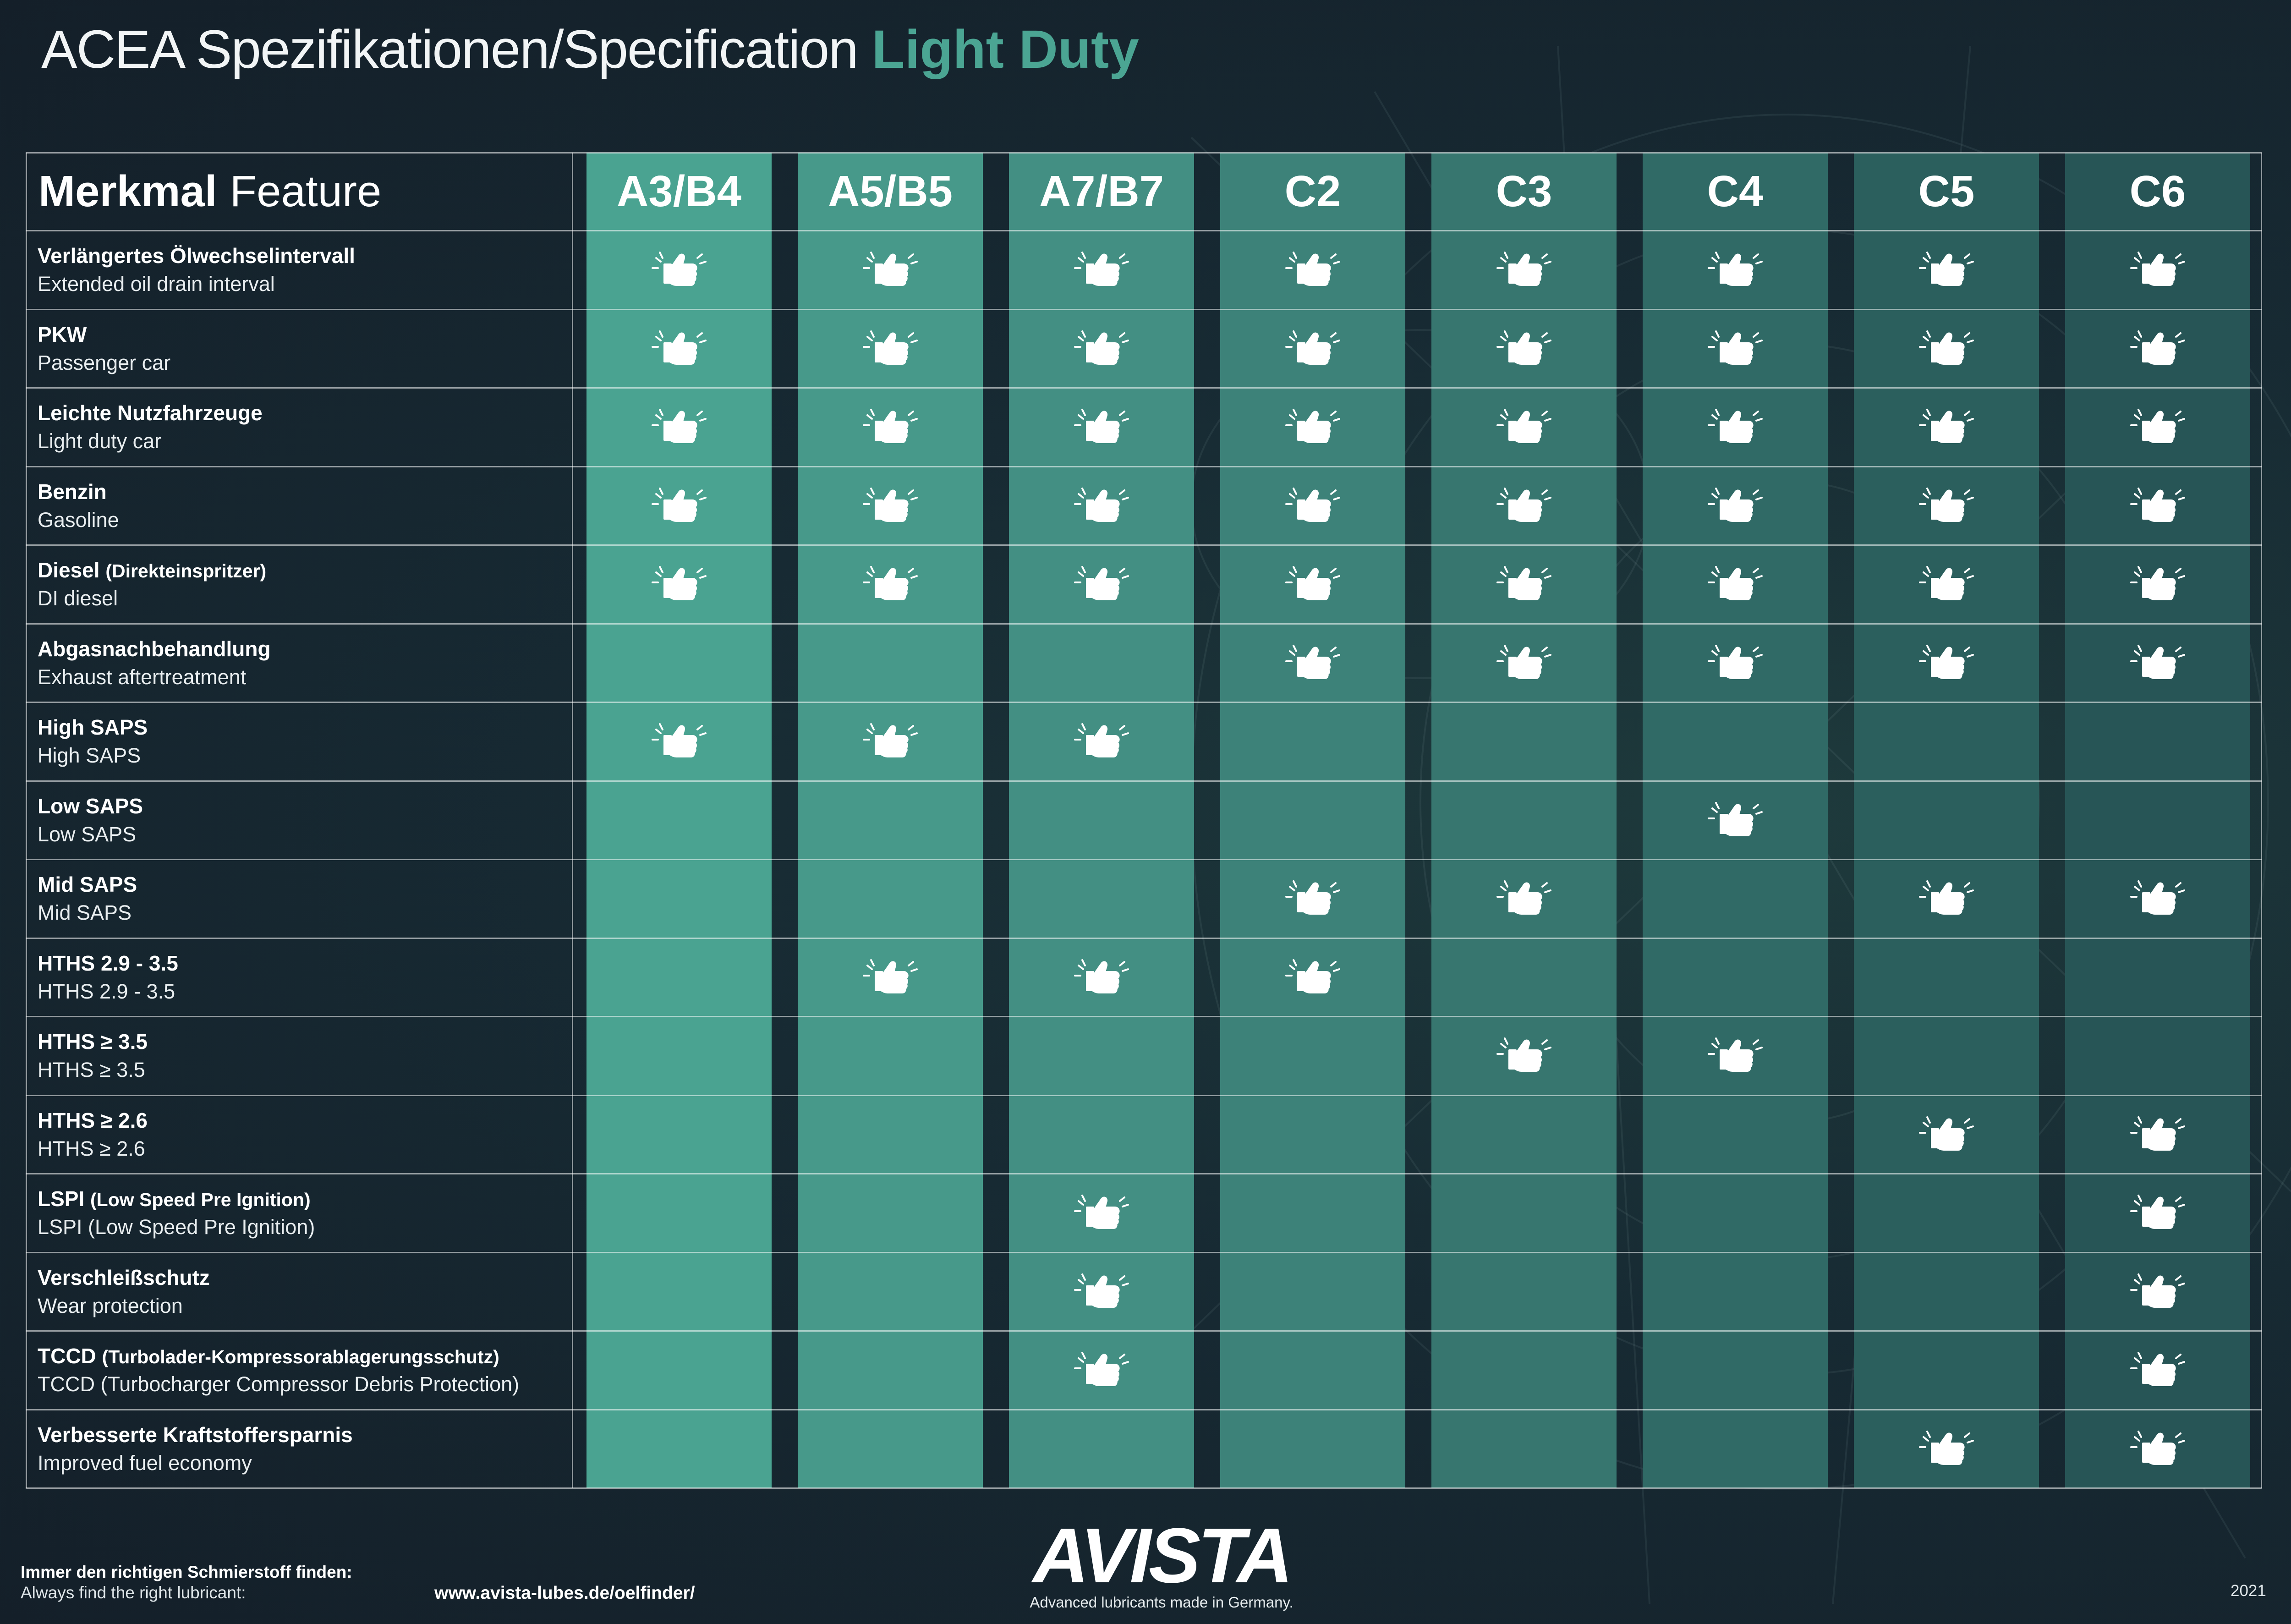  I want to click on feature-row-label: Mid SAPS Mid SAPS, so click(302, 898).